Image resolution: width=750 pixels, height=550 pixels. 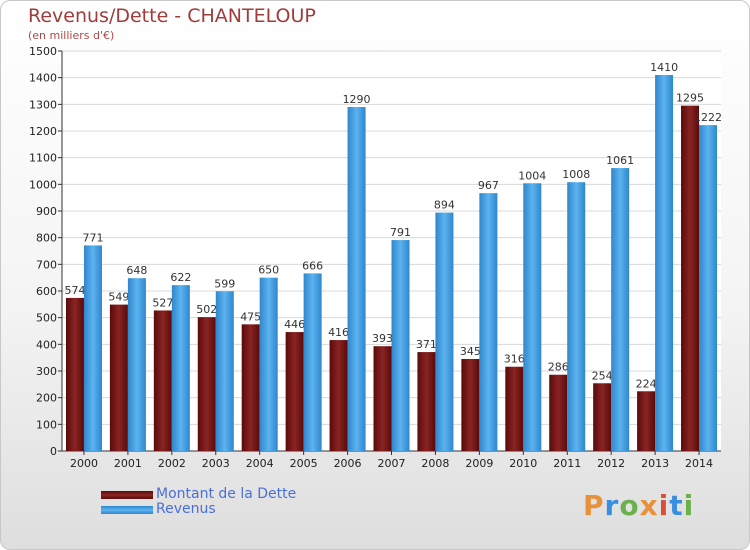 What do you see at coordinates (53, 451) in the screenshot?
I see `y-tick-label: 0` at bounding box center [53, 451].